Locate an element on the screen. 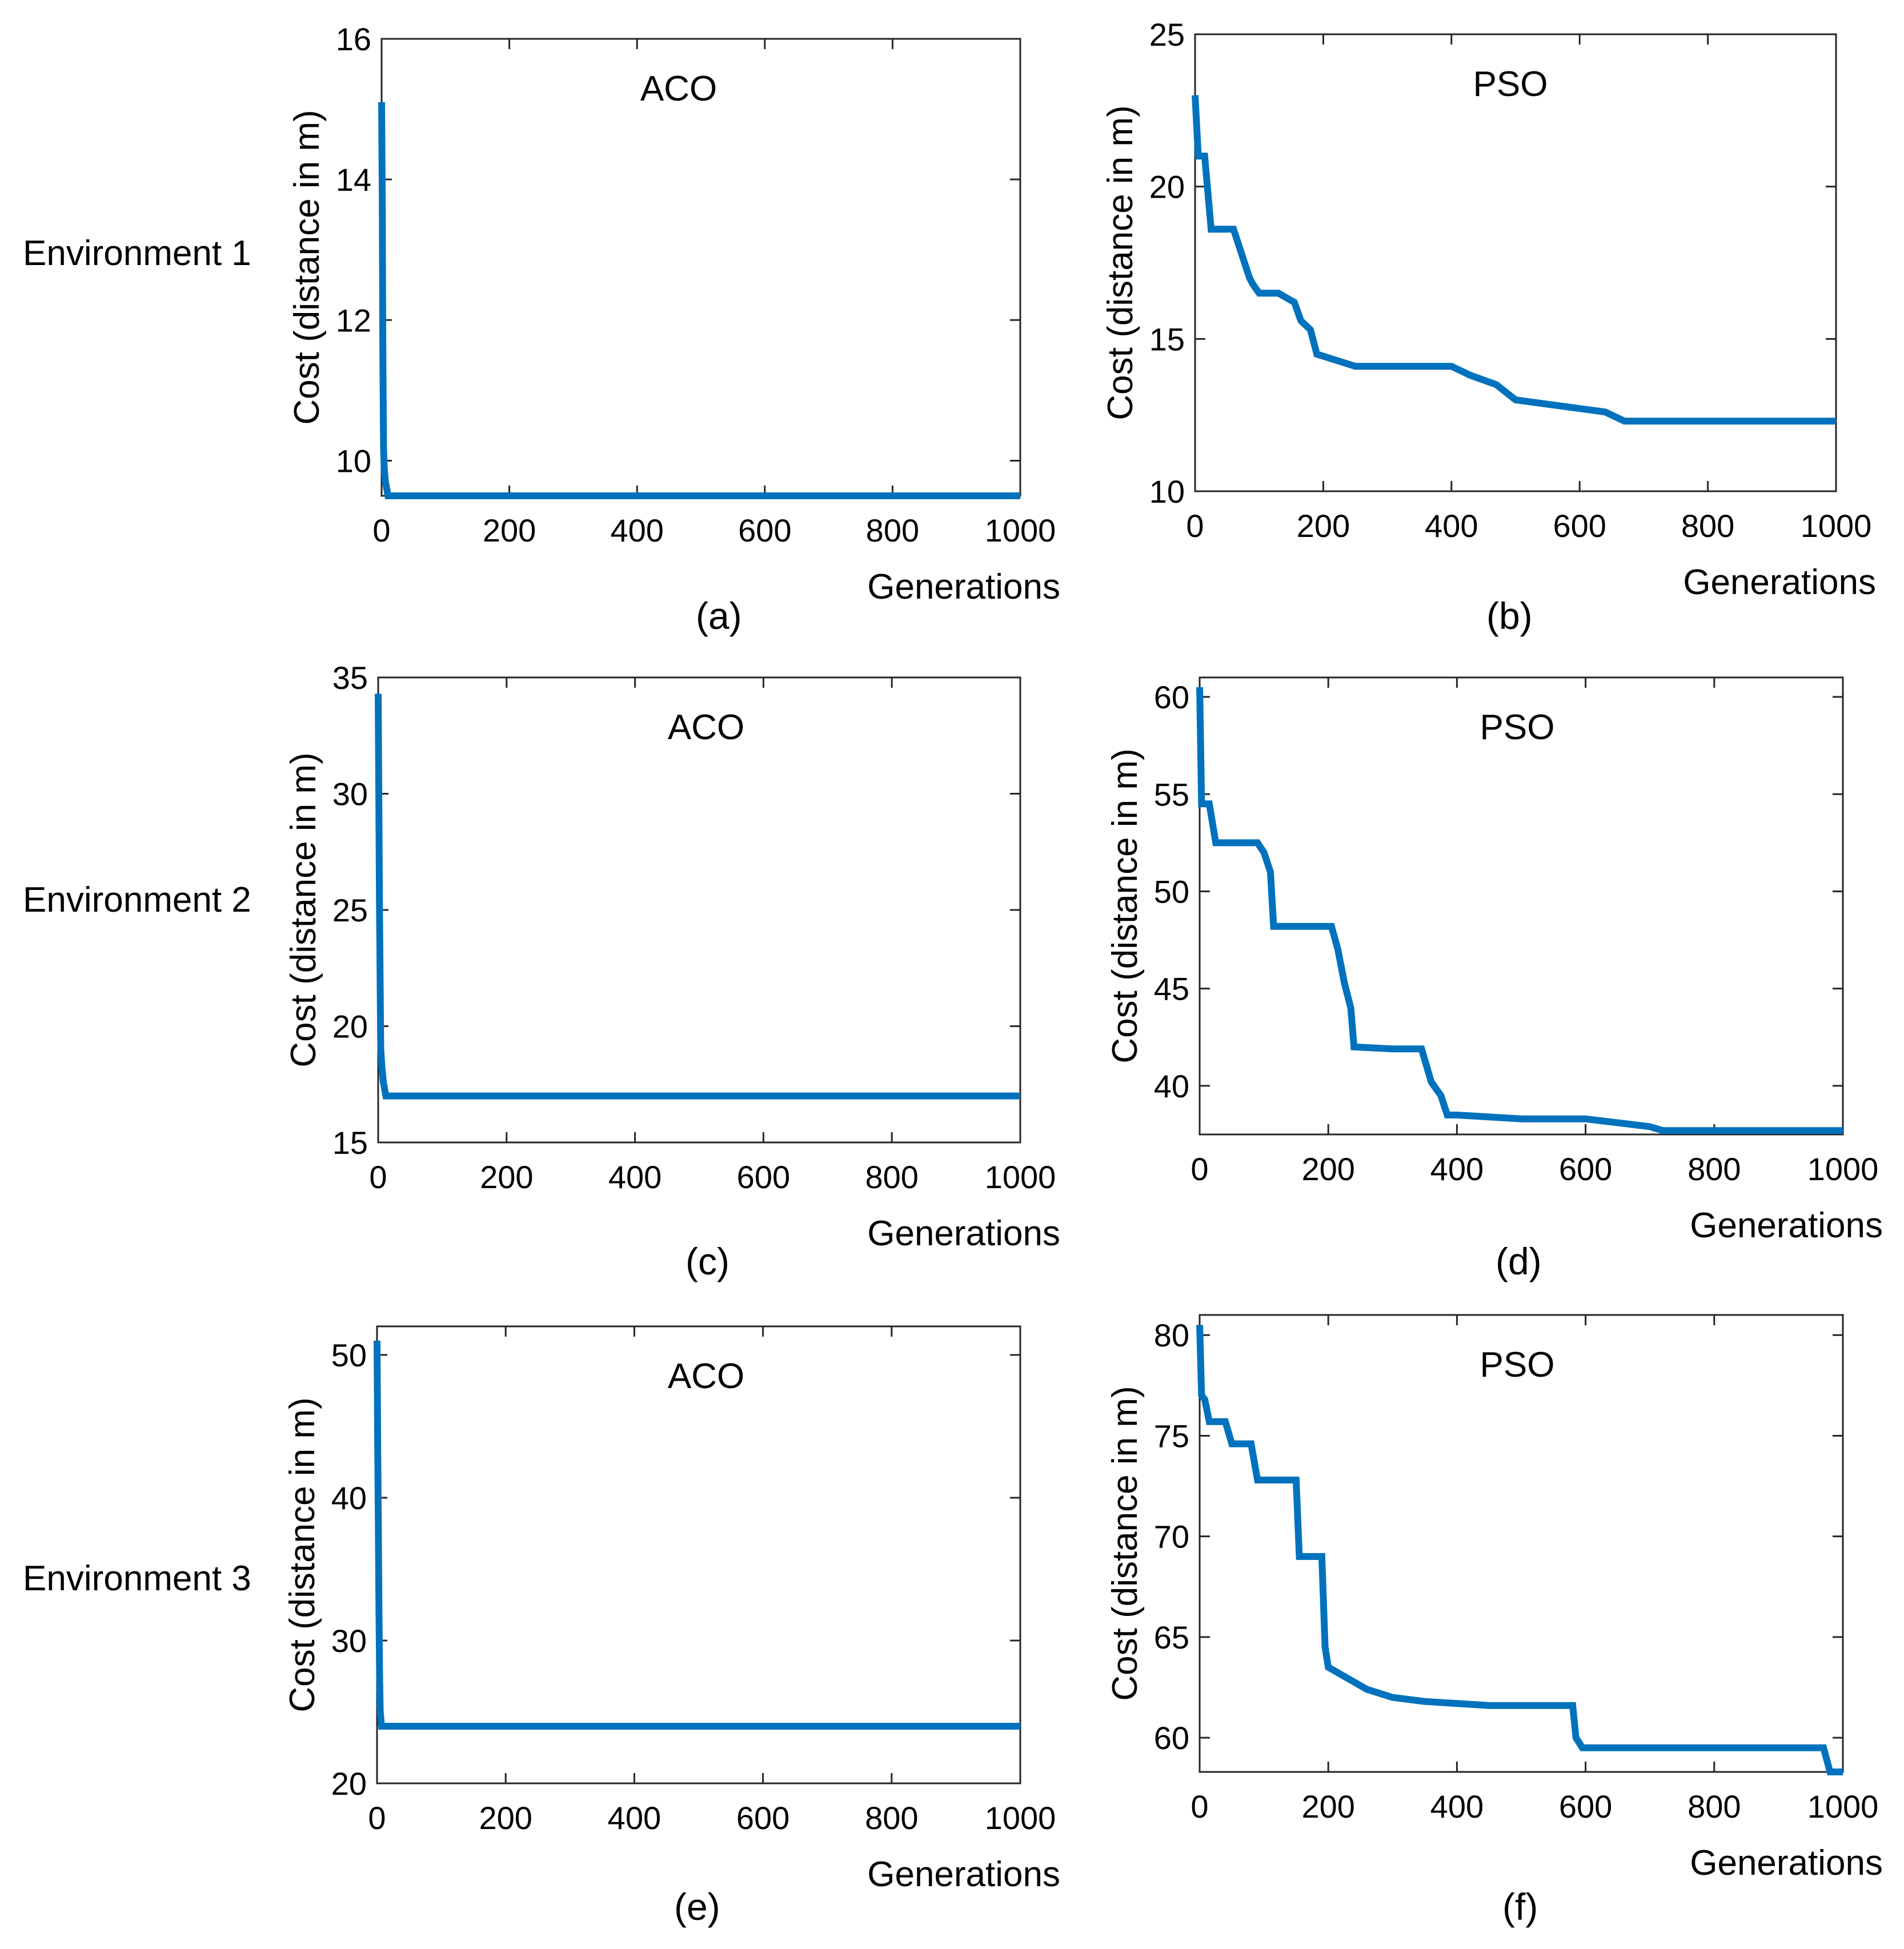 The width and height of the screenshot is (1904, 1949). y-tick-label: 75 is located at coordinates (1171, 1436).